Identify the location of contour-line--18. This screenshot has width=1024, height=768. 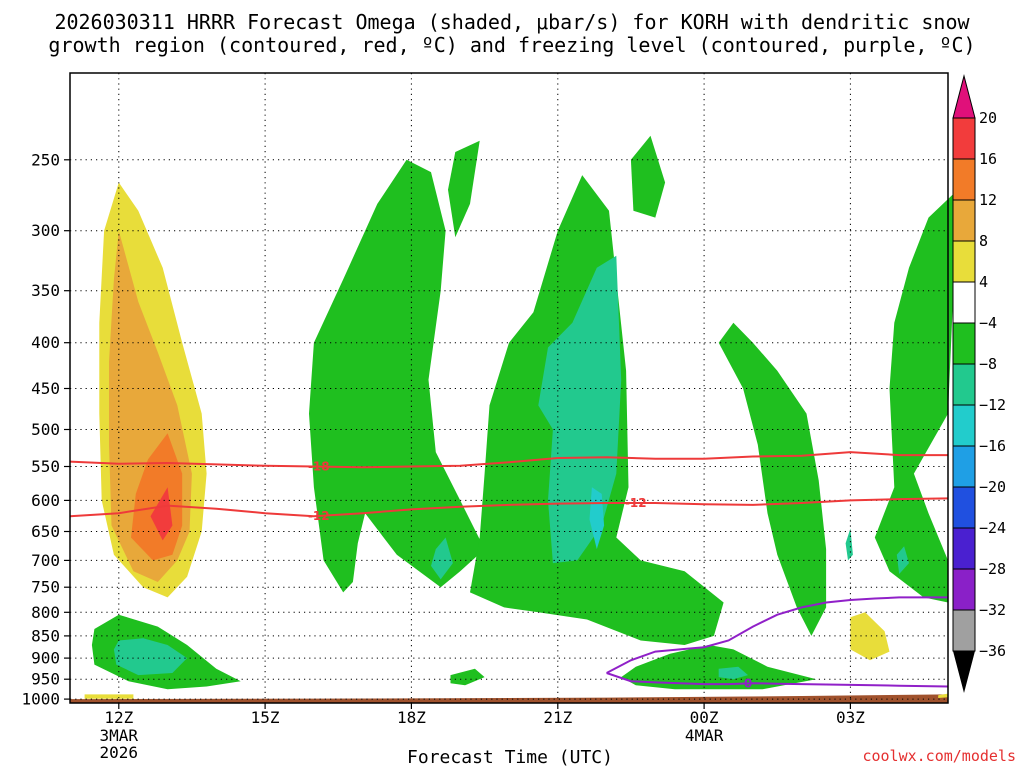
(508, 460).